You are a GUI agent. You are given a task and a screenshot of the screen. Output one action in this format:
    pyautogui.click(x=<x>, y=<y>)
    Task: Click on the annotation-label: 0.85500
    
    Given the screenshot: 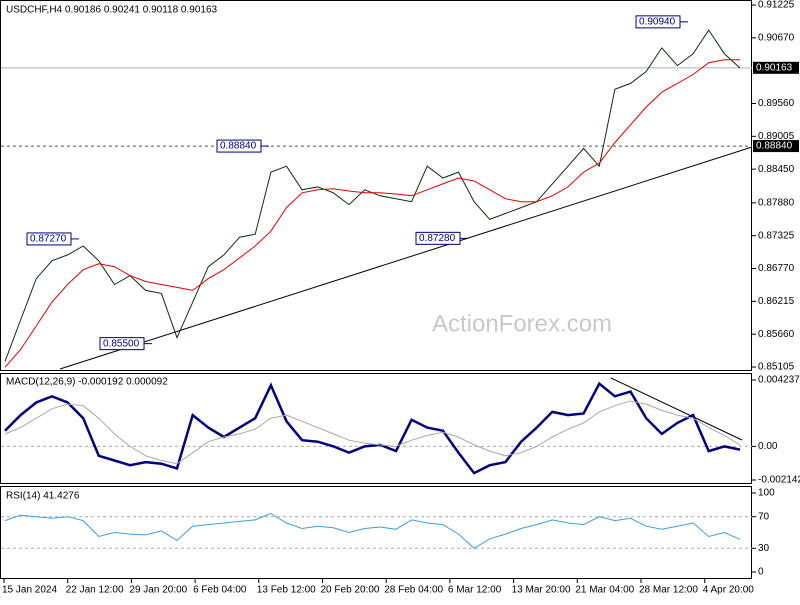 What is the action you would take?
    pyautogui.click(x=121, y=343)
    